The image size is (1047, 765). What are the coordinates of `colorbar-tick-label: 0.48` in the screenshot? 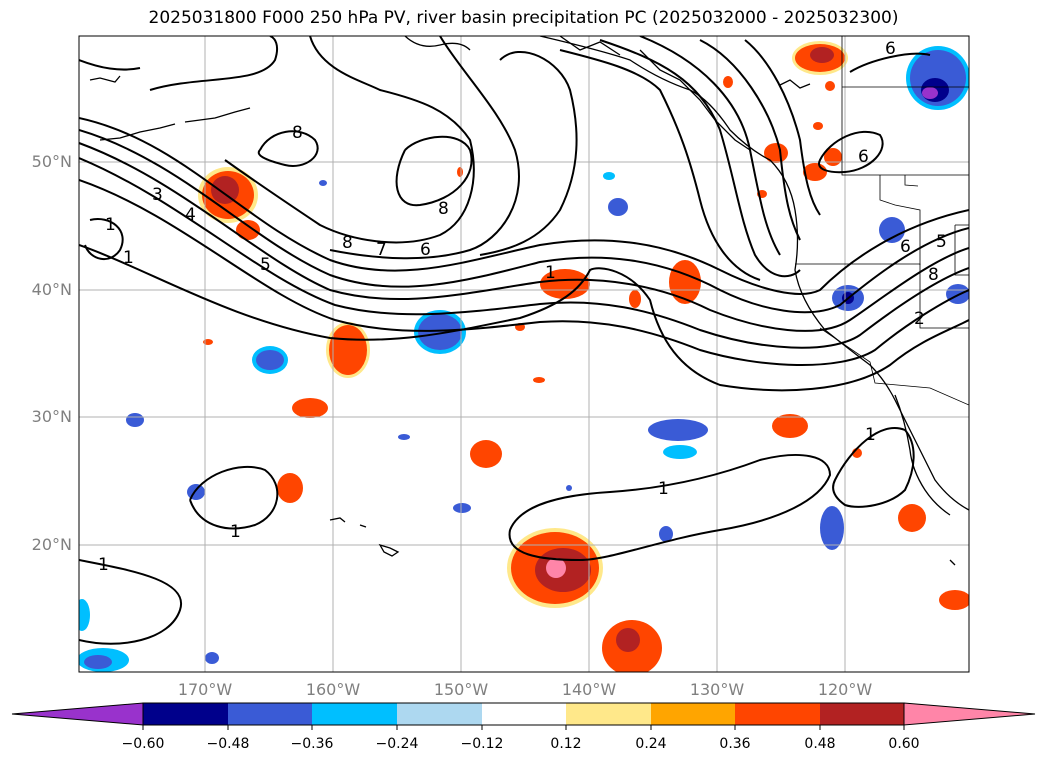 It's located at (820, 744).